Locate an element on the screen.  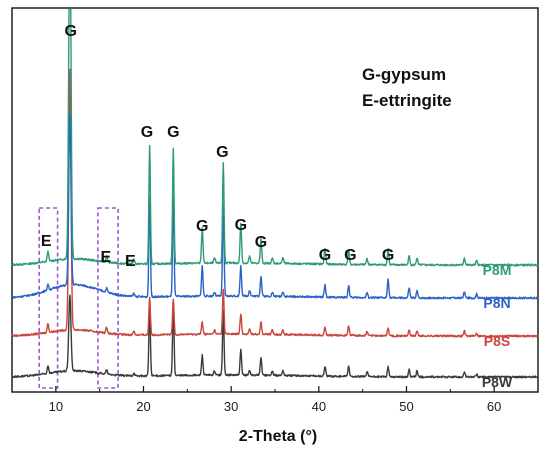
legend-line-2: E-ettringite is located at coordinates (407, 100).